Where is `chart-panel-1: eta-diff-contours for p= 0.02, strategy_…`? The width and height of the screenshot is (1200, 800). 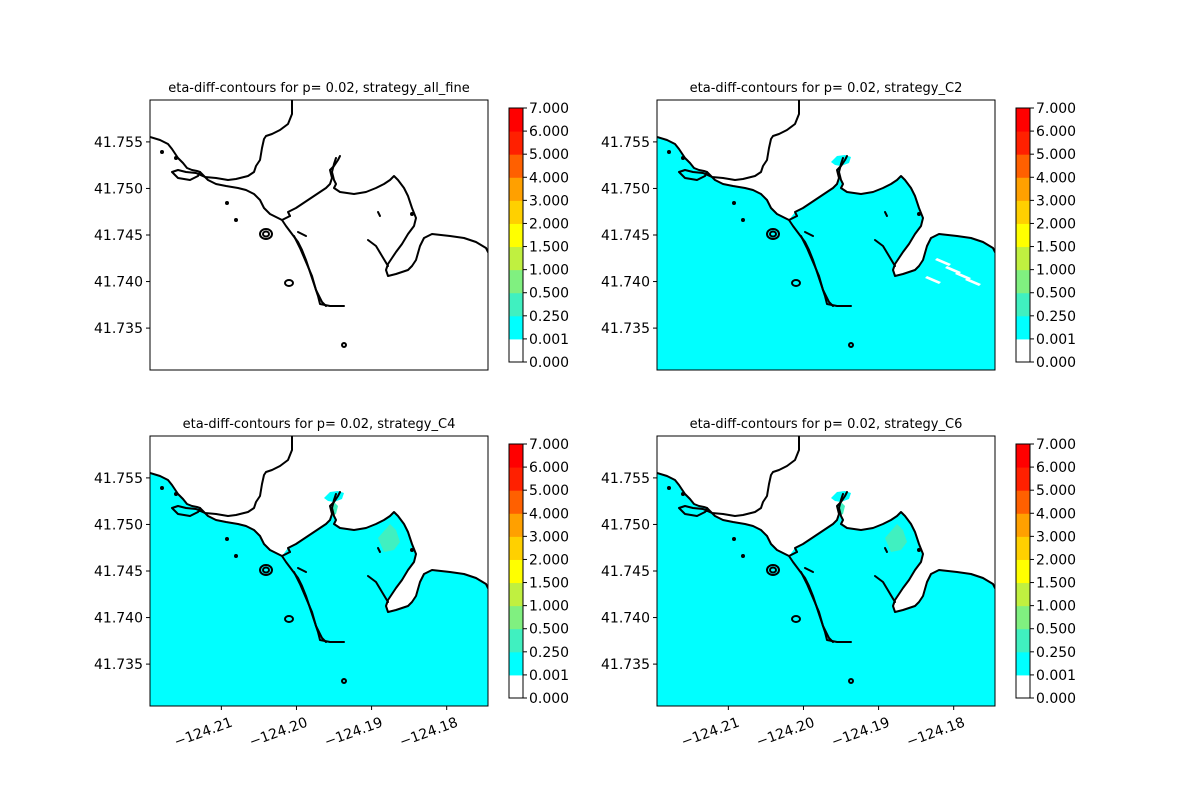 chart-panel-1: eta-diff-contours for p= 0.02, strategy_… is located at coordinates (331, 226).